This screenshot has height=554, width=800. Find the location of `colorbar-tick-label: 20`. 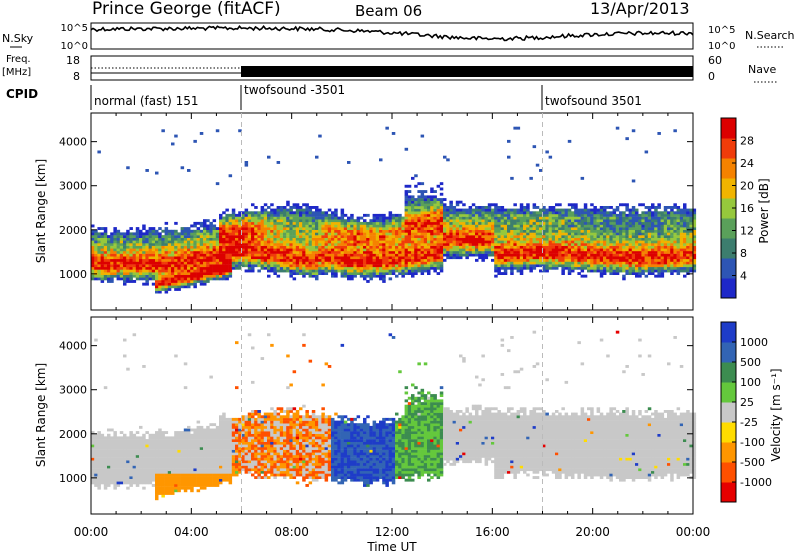

colorbar-tick-label: 20 is located at coordinates (747, 186).